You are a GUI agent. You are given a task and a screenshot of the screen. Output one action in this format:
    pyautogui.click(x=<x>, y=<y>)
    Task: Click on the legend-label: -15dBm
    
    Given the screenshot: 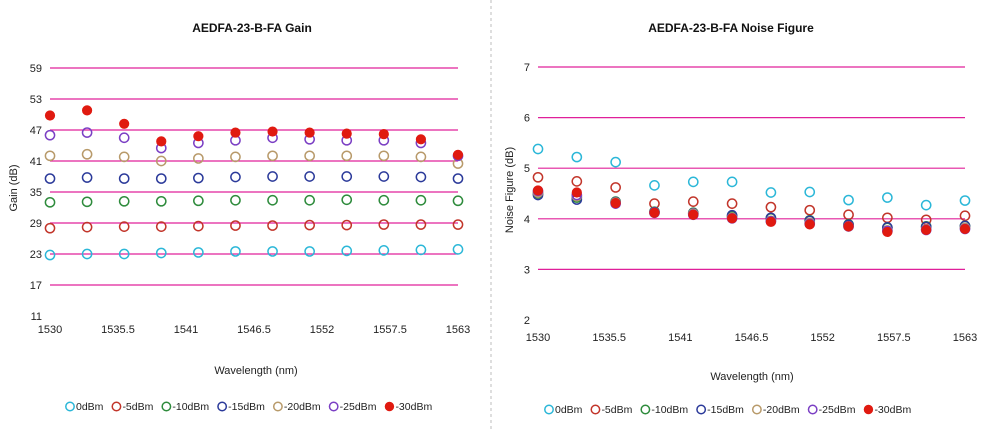 What is the action you would take?
    pyautogui.click(x=246, y=407)
    